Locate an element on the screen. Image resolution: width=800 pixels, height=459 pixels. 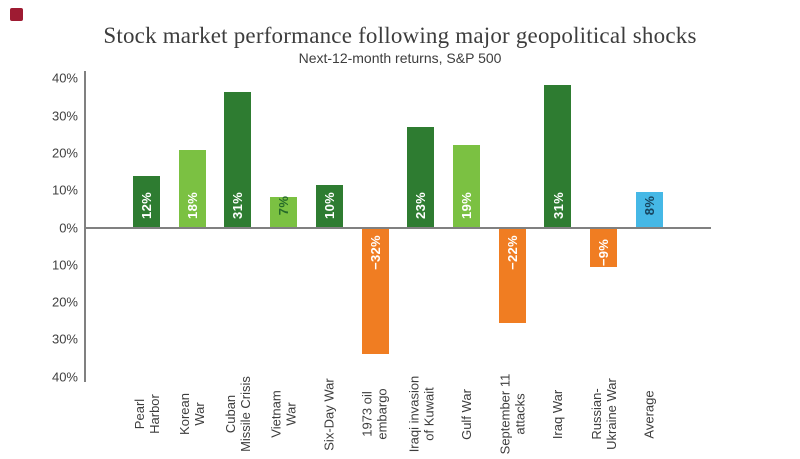
category-label: Average is located at coordinates (649, 414).